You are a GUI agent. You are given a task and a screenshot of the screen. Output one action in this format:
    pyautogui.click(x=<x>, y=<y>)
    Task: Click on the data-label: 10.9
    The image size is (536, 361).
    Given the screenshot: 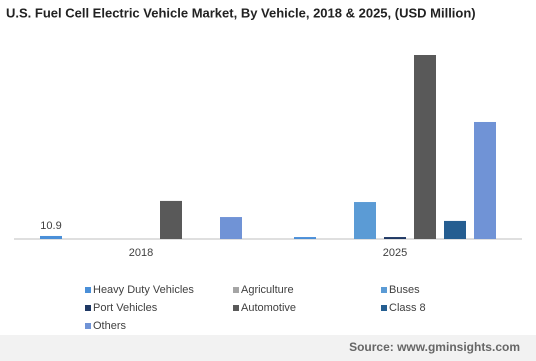 What is the action you would take?
    pyautogui.click(x=50, y=226)
    